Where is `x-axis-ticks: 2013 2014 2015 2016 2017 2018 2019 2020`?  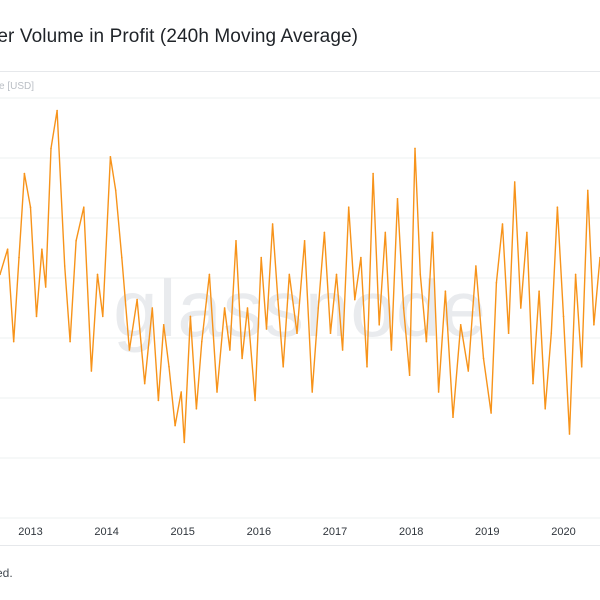 x-axis-ticks: 2013 2014 2015 2016 2017 2018 2019 2020 is located at coordinates (296, 532).